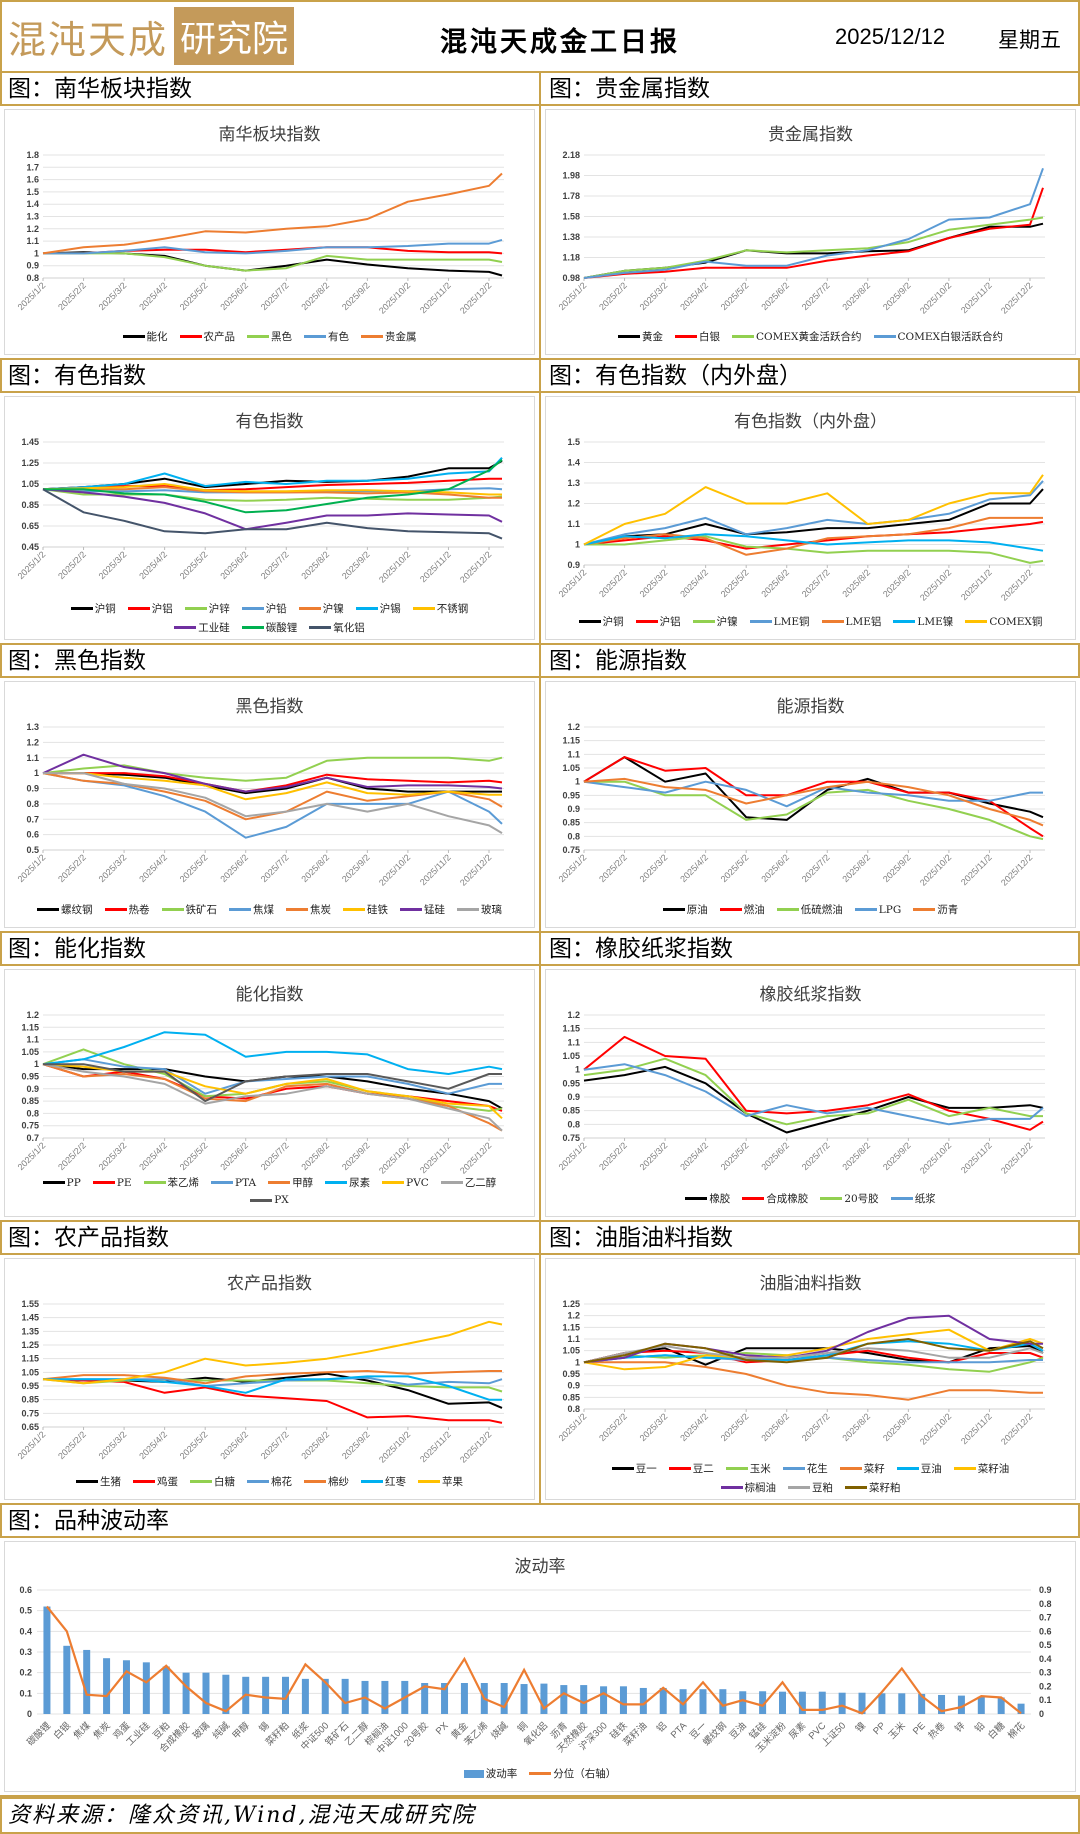 This screenshot has height=1834, width=1080. Describe the element at coordinates (30, 1331) in the screenshot. I see `y-tick-label: 1.35` at that location.